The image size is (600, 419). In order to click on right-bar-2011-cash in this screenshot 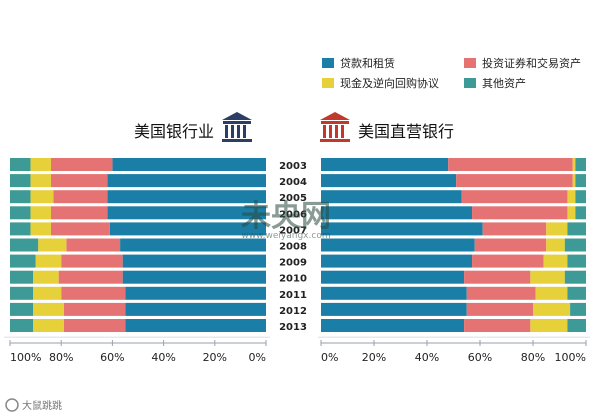, I will do `click(551, 293)`.